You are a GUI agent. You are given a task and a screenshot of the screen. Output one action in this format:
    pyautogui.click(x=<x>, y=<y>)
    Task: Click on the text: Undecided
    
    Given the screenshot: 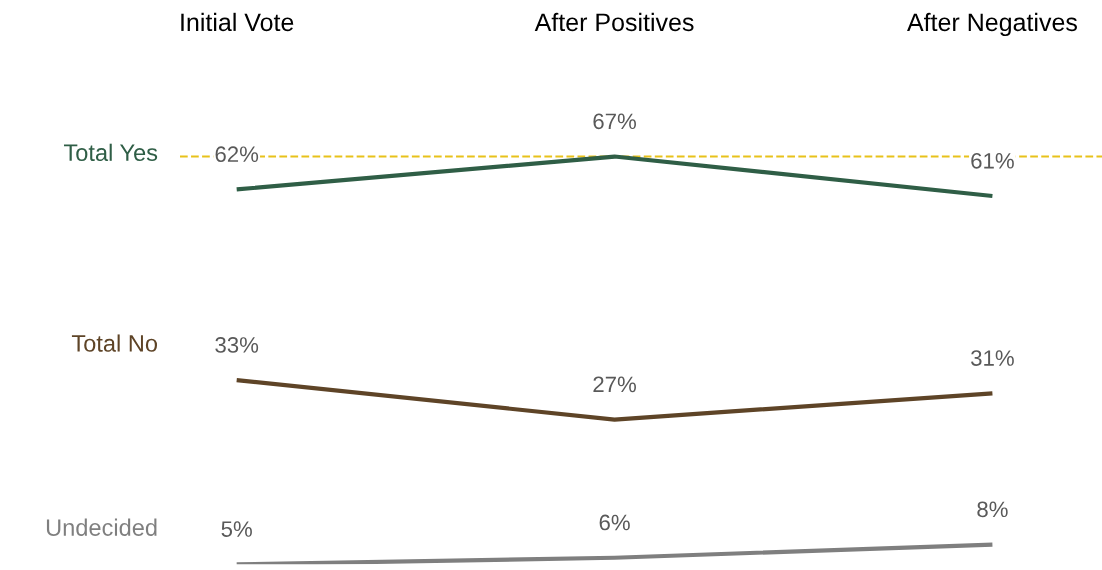 What is the action you would take?
    pyautogui.click(x=101, y=527)
    